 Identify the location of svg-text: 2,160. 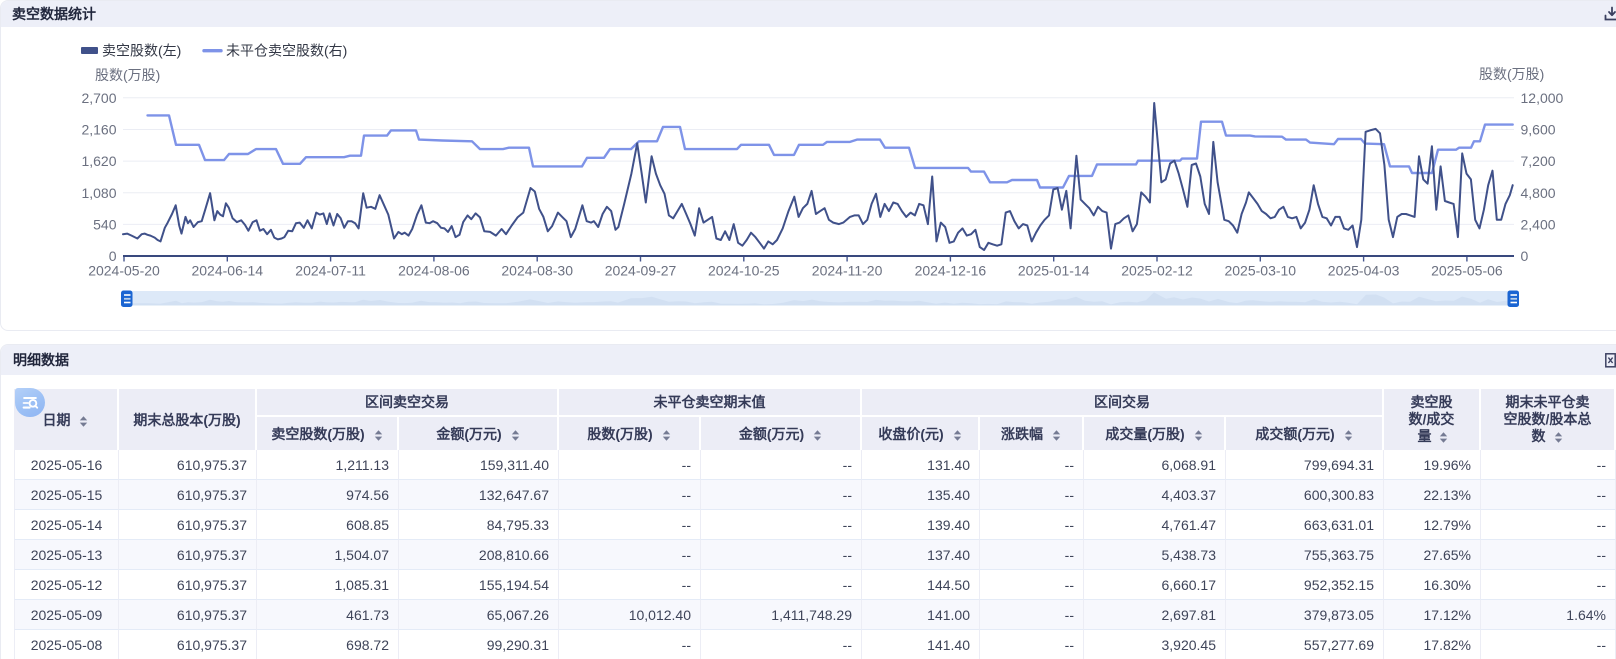
(98, 130).